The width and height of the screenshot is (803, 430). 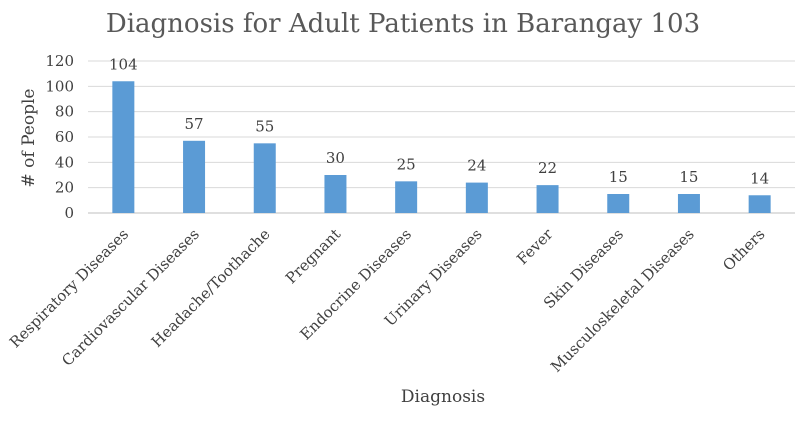 I want to click on category-label: Headache/Toothache, so click(x=211, y=288).